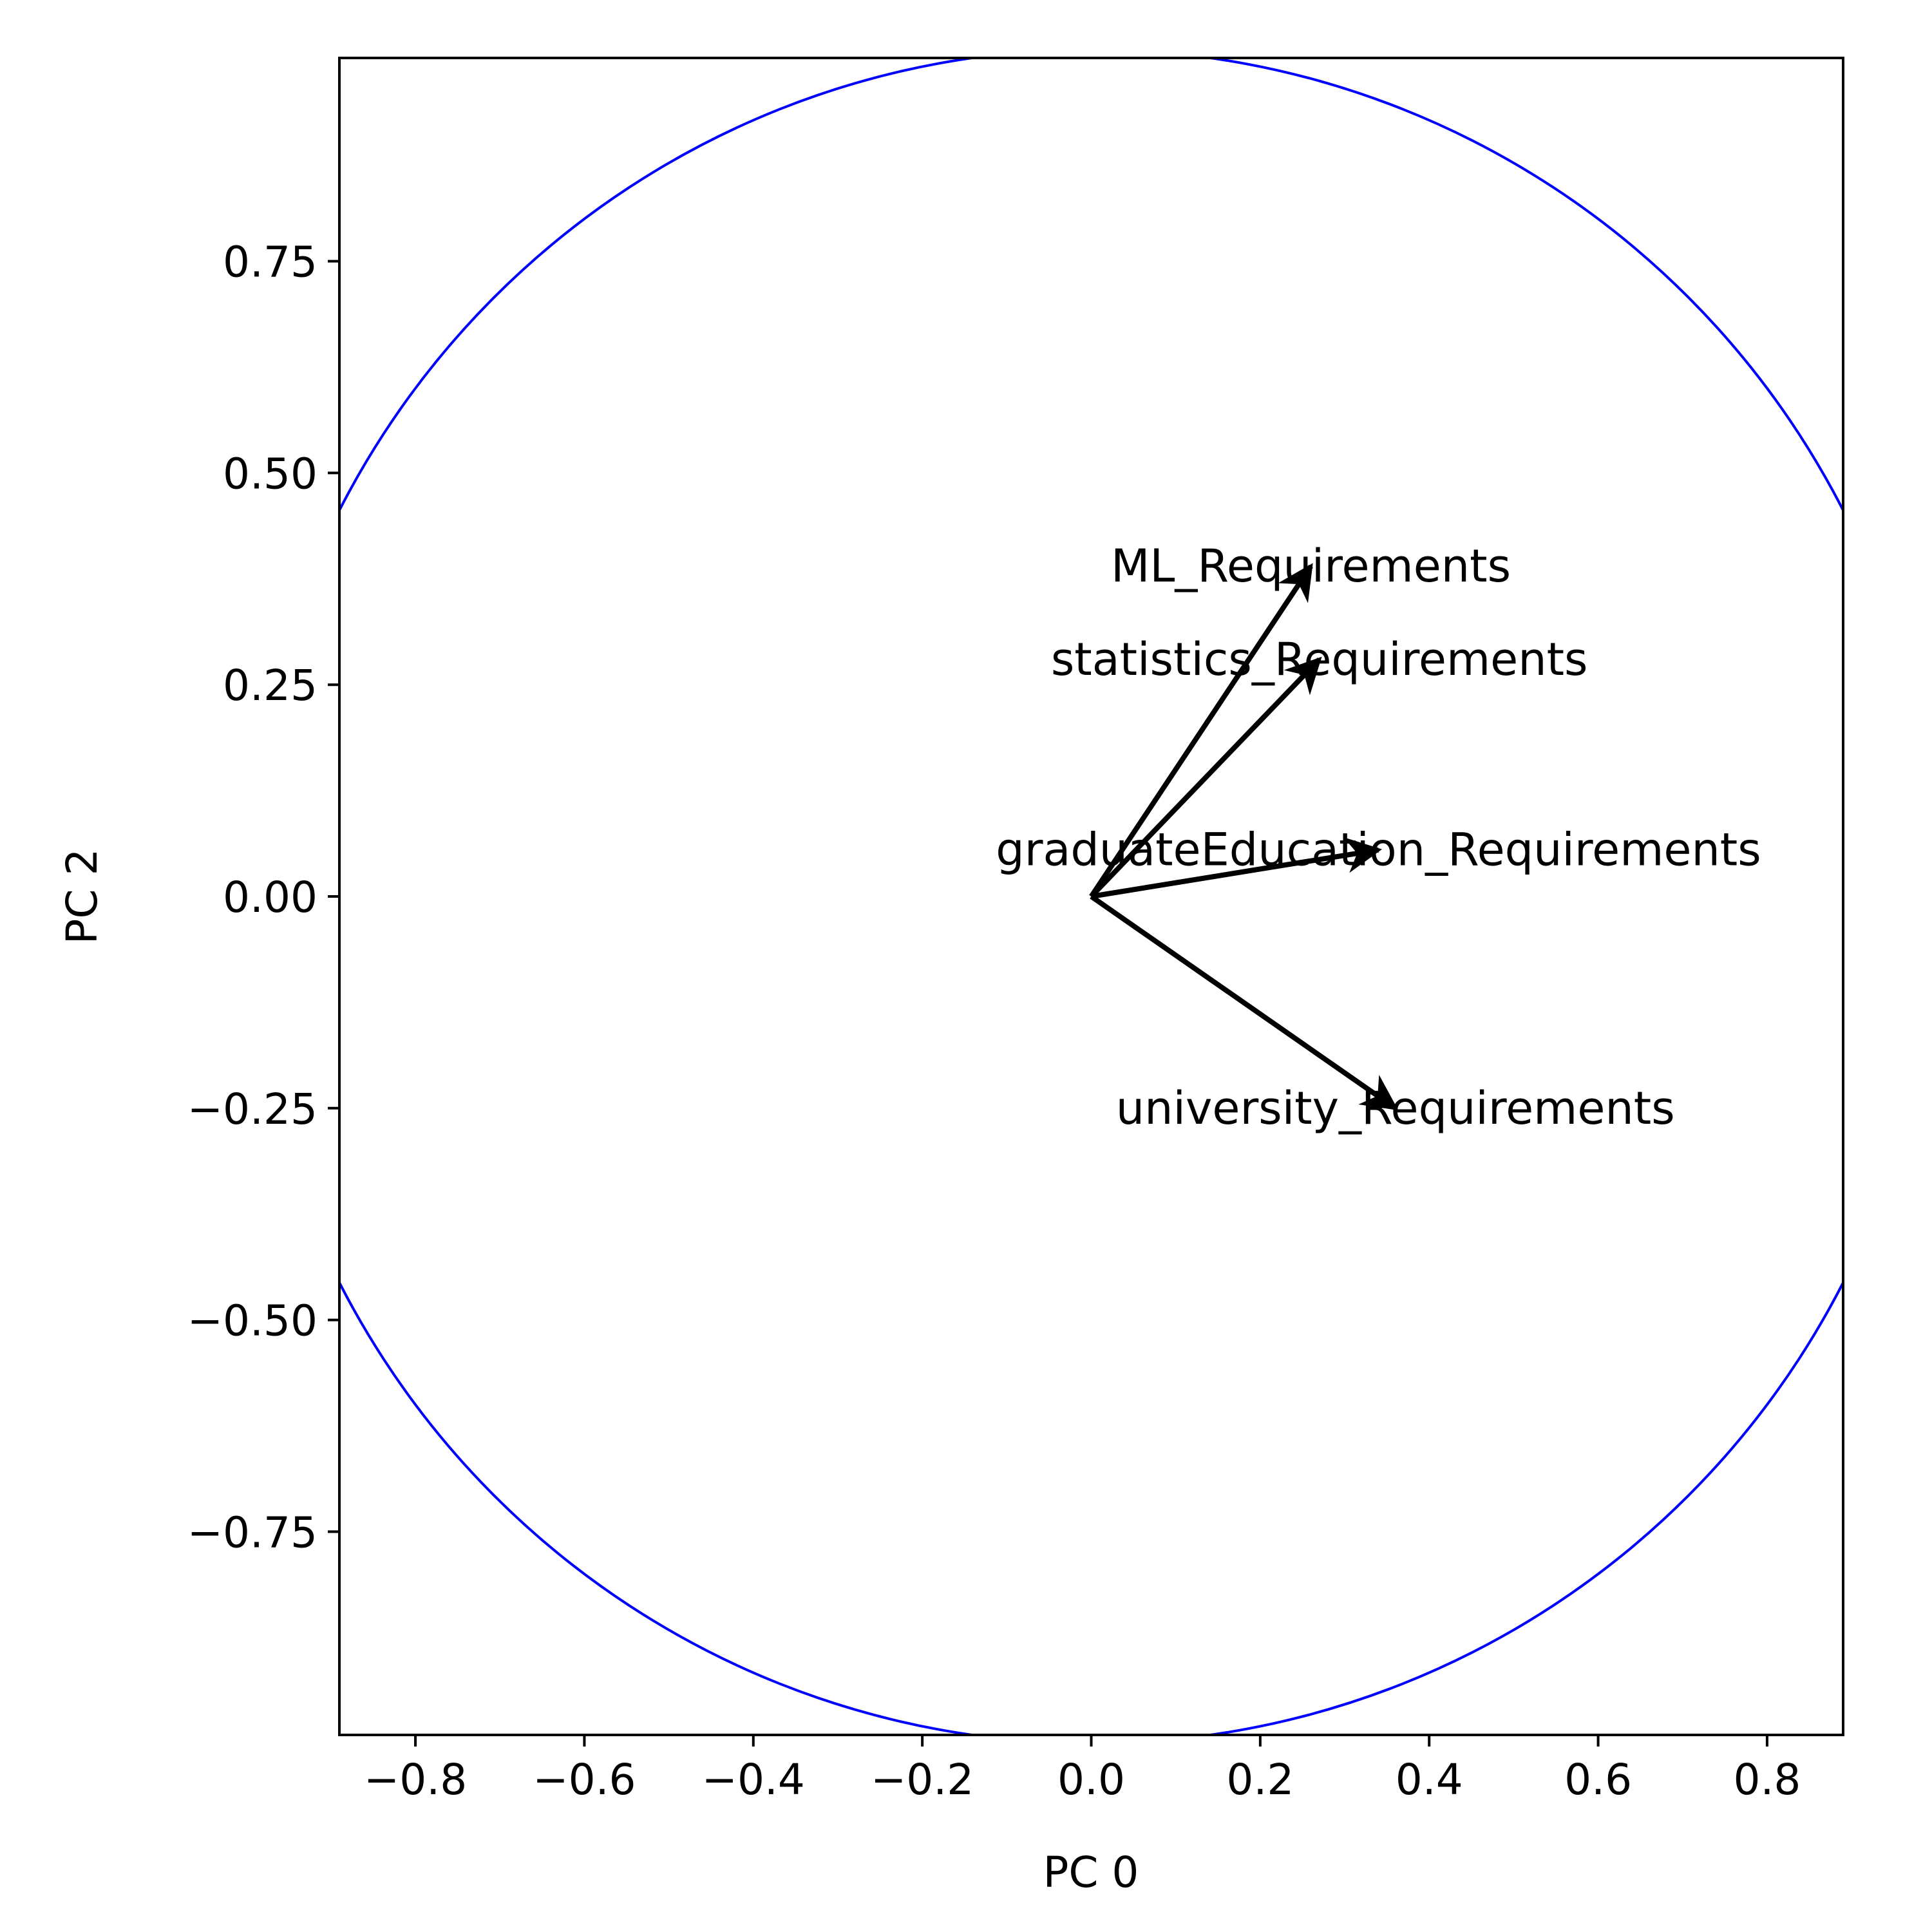 This screenshot has height=1932, width=1932. What do you see at coordinates (1319, 659) in the screenshot?
I see `loading-vector-label: statistics_Requirements` at bounding box center [1319, 659].